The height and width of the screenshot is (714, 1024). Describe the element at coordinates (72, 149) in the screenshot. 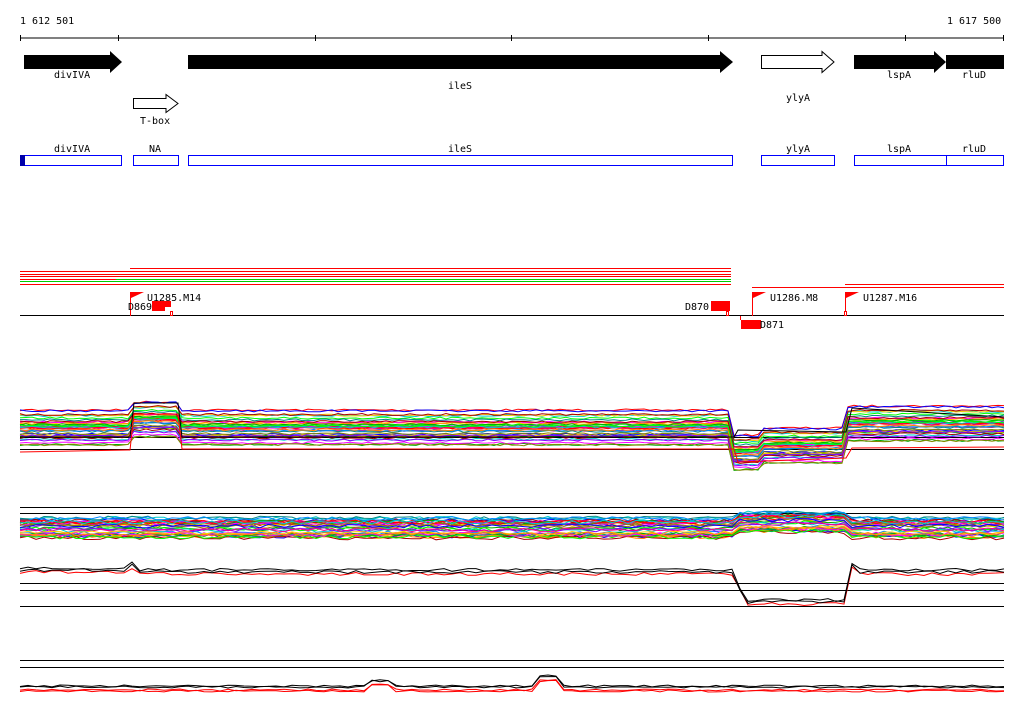

I see `annotation-label: divIVA` at that location.